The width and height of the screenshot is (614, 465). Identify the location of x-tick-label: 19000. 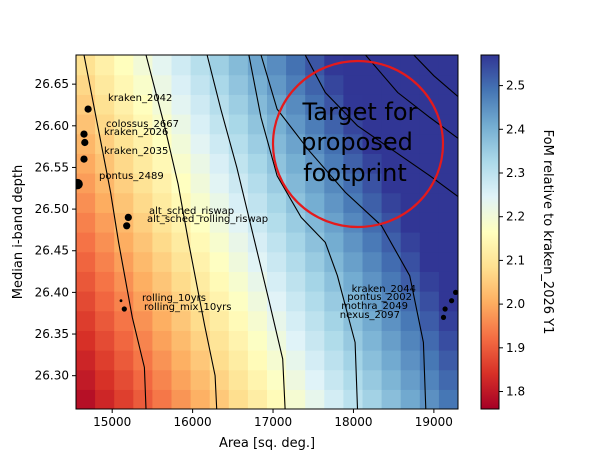
(434, 422).